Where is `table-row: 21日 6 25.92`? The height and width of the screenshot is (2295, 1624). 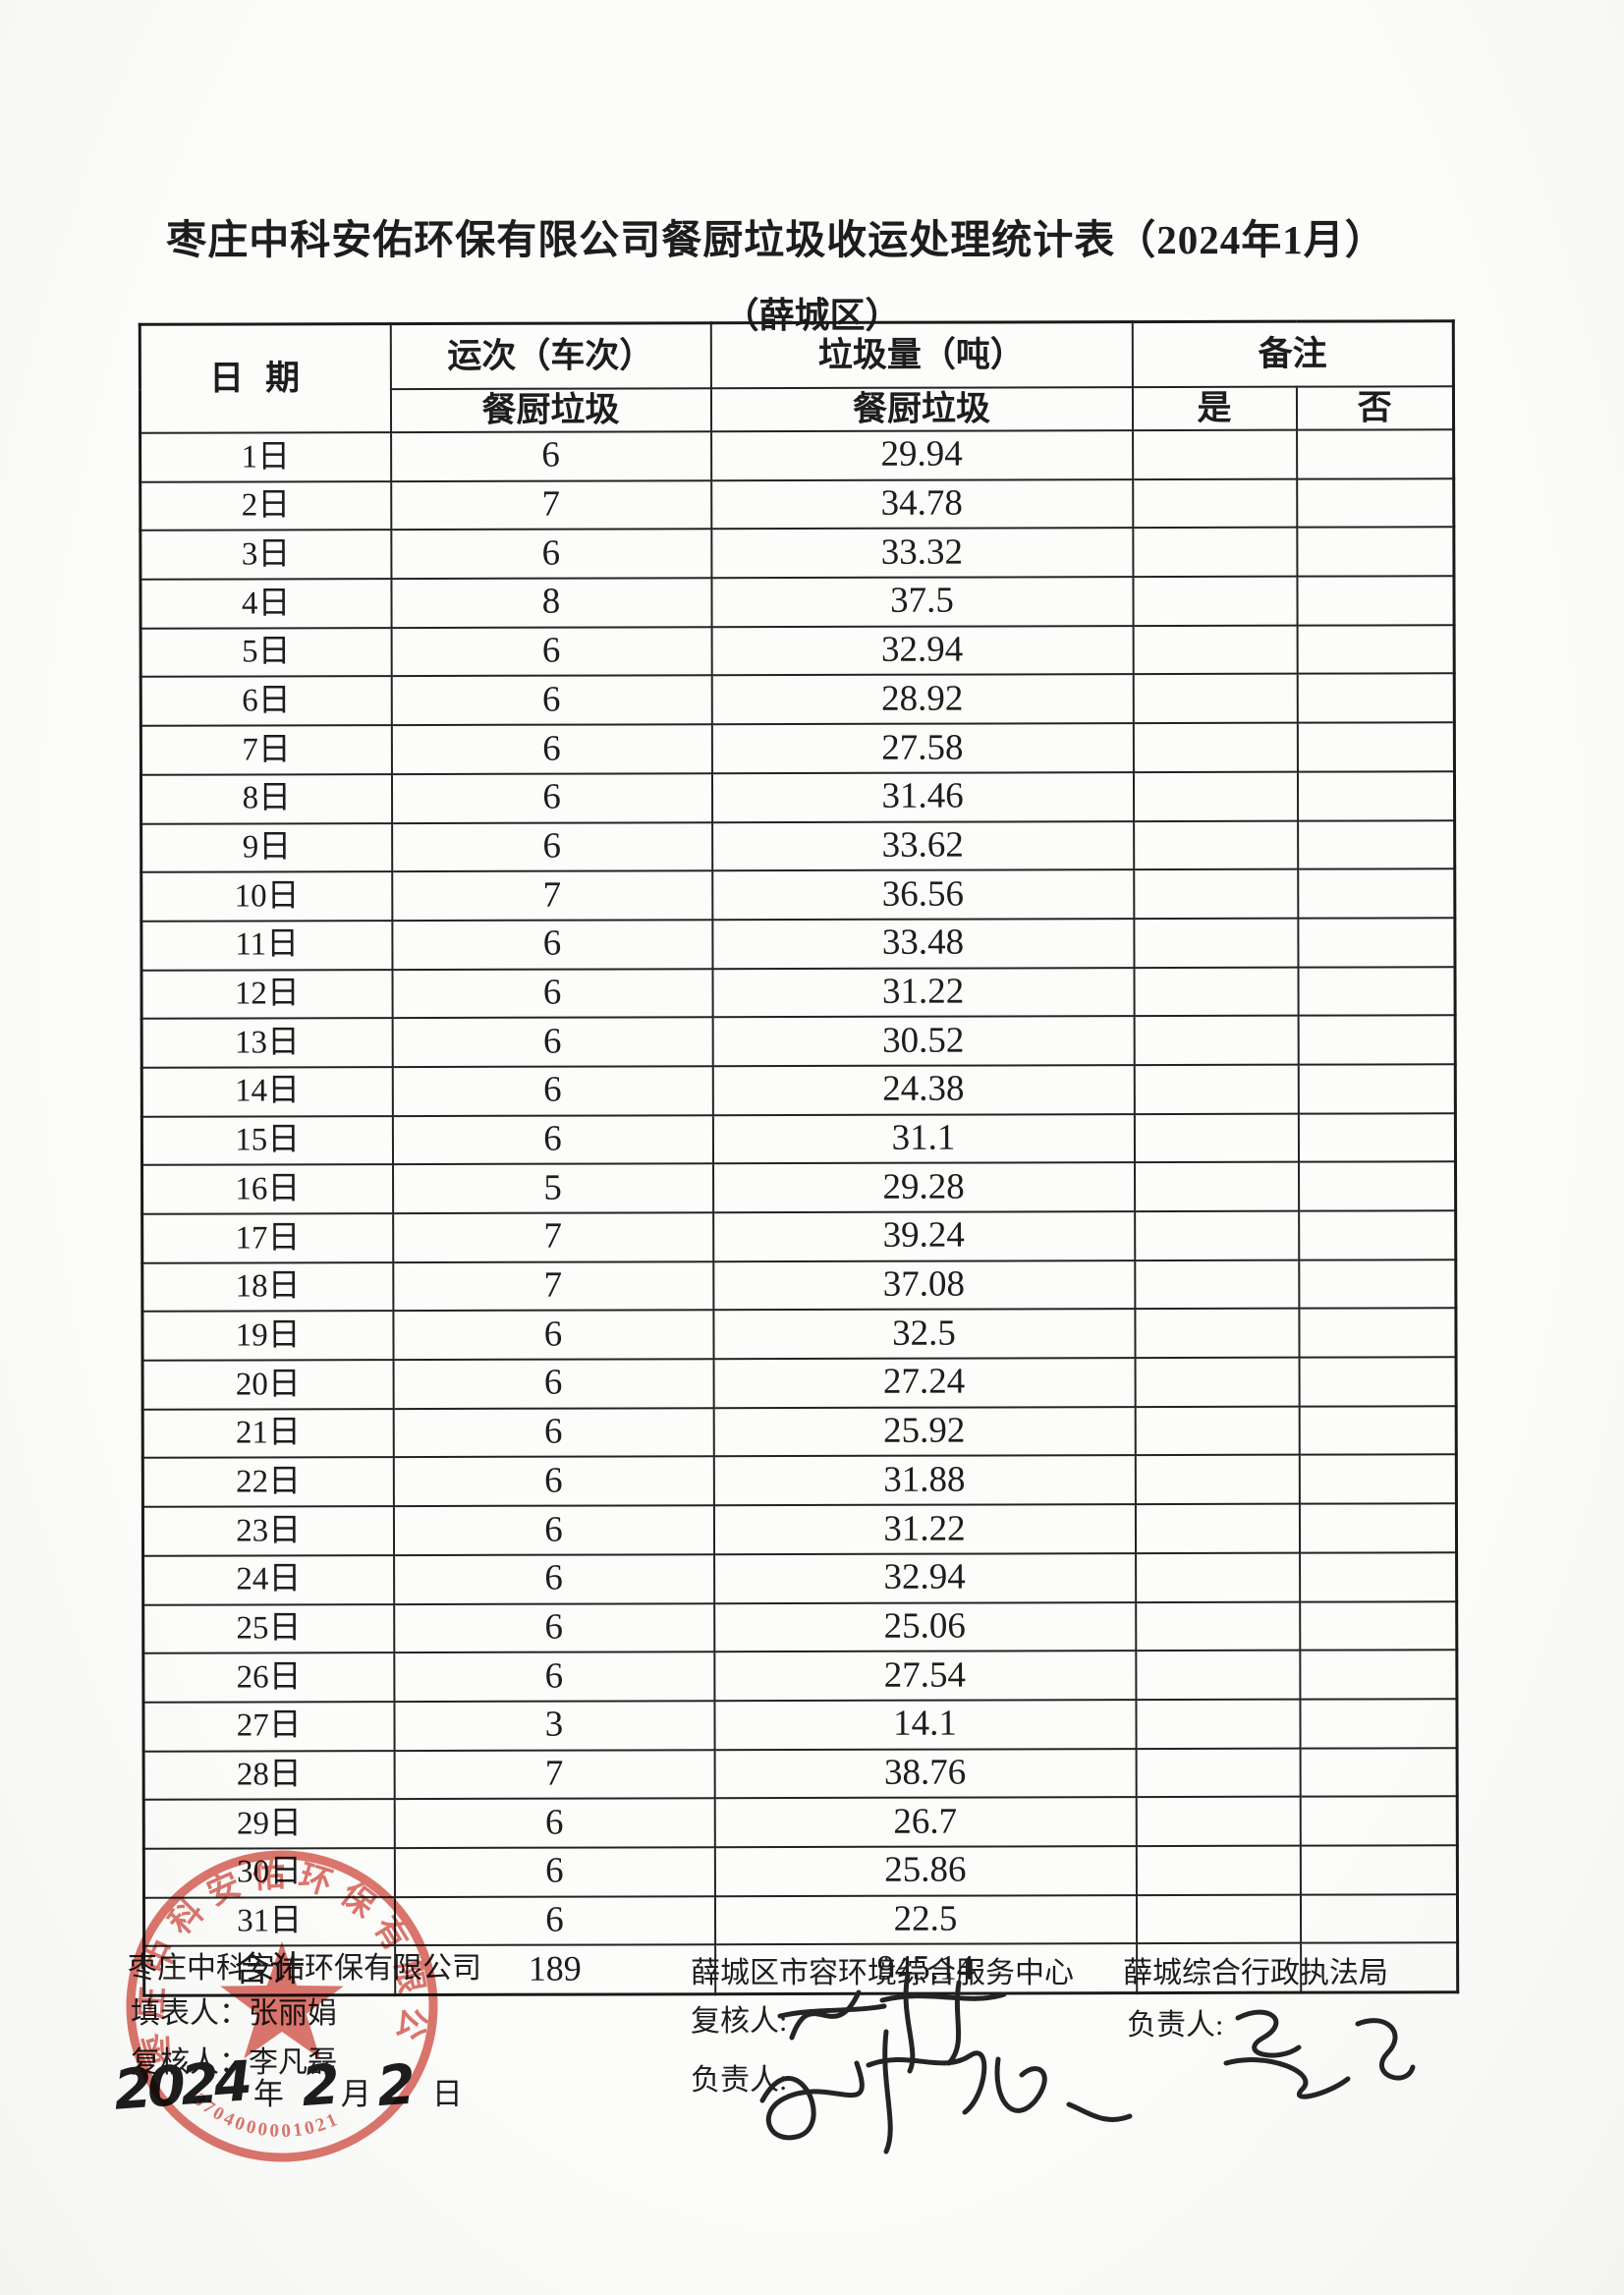
table-row: 21日 6 25.92 is located at coordinates (799, 1432).